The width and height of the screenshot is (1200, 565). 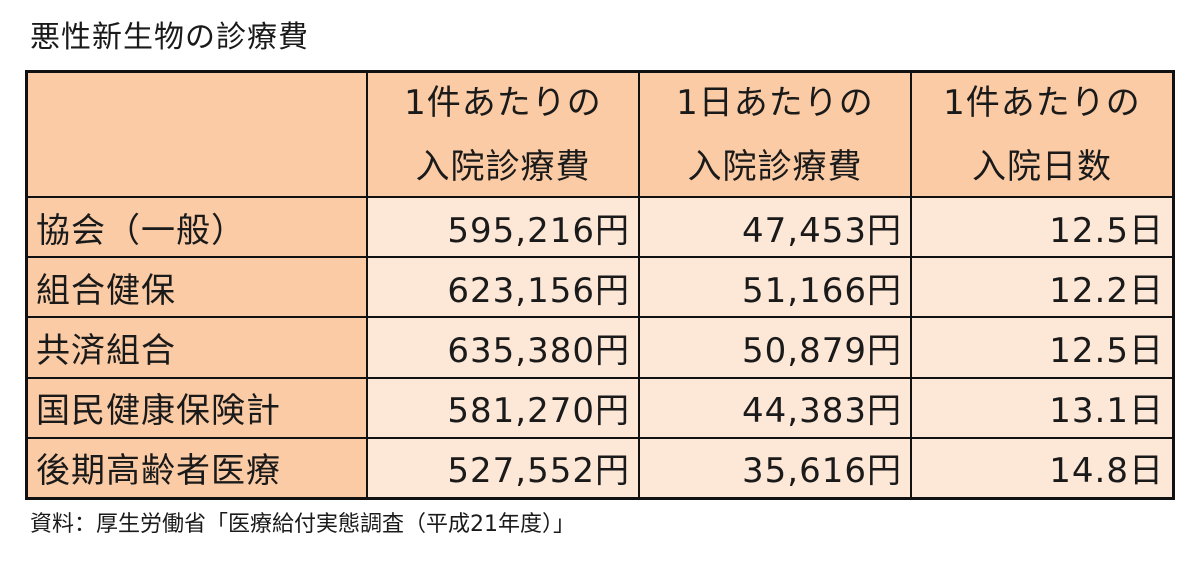 What do you see at coordinates (302, 524) in the screenshot?
I see `source-note: 資料：厚生労働省「医療給付実態調査（平成21年度）」` at bounding box center [302, 524].